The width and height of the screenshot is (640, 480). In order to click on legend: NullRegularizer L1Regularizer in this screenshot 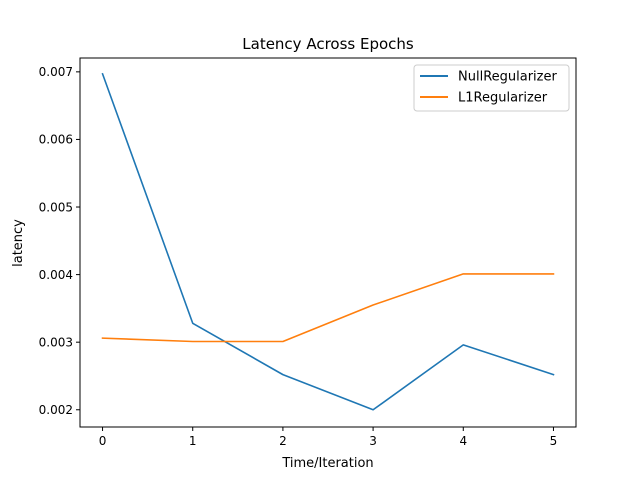, I will do `click(491, 88)`.